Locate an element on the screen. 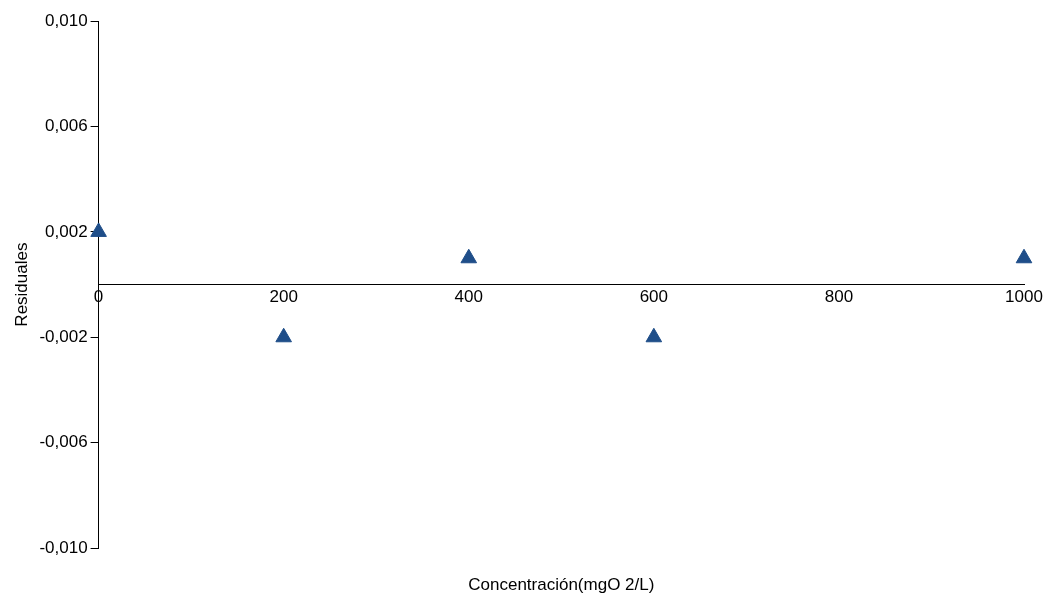 The height and width of the screenshot is (607, 1058). y-axis-title: Residuales is located at coordinates (21, 284).